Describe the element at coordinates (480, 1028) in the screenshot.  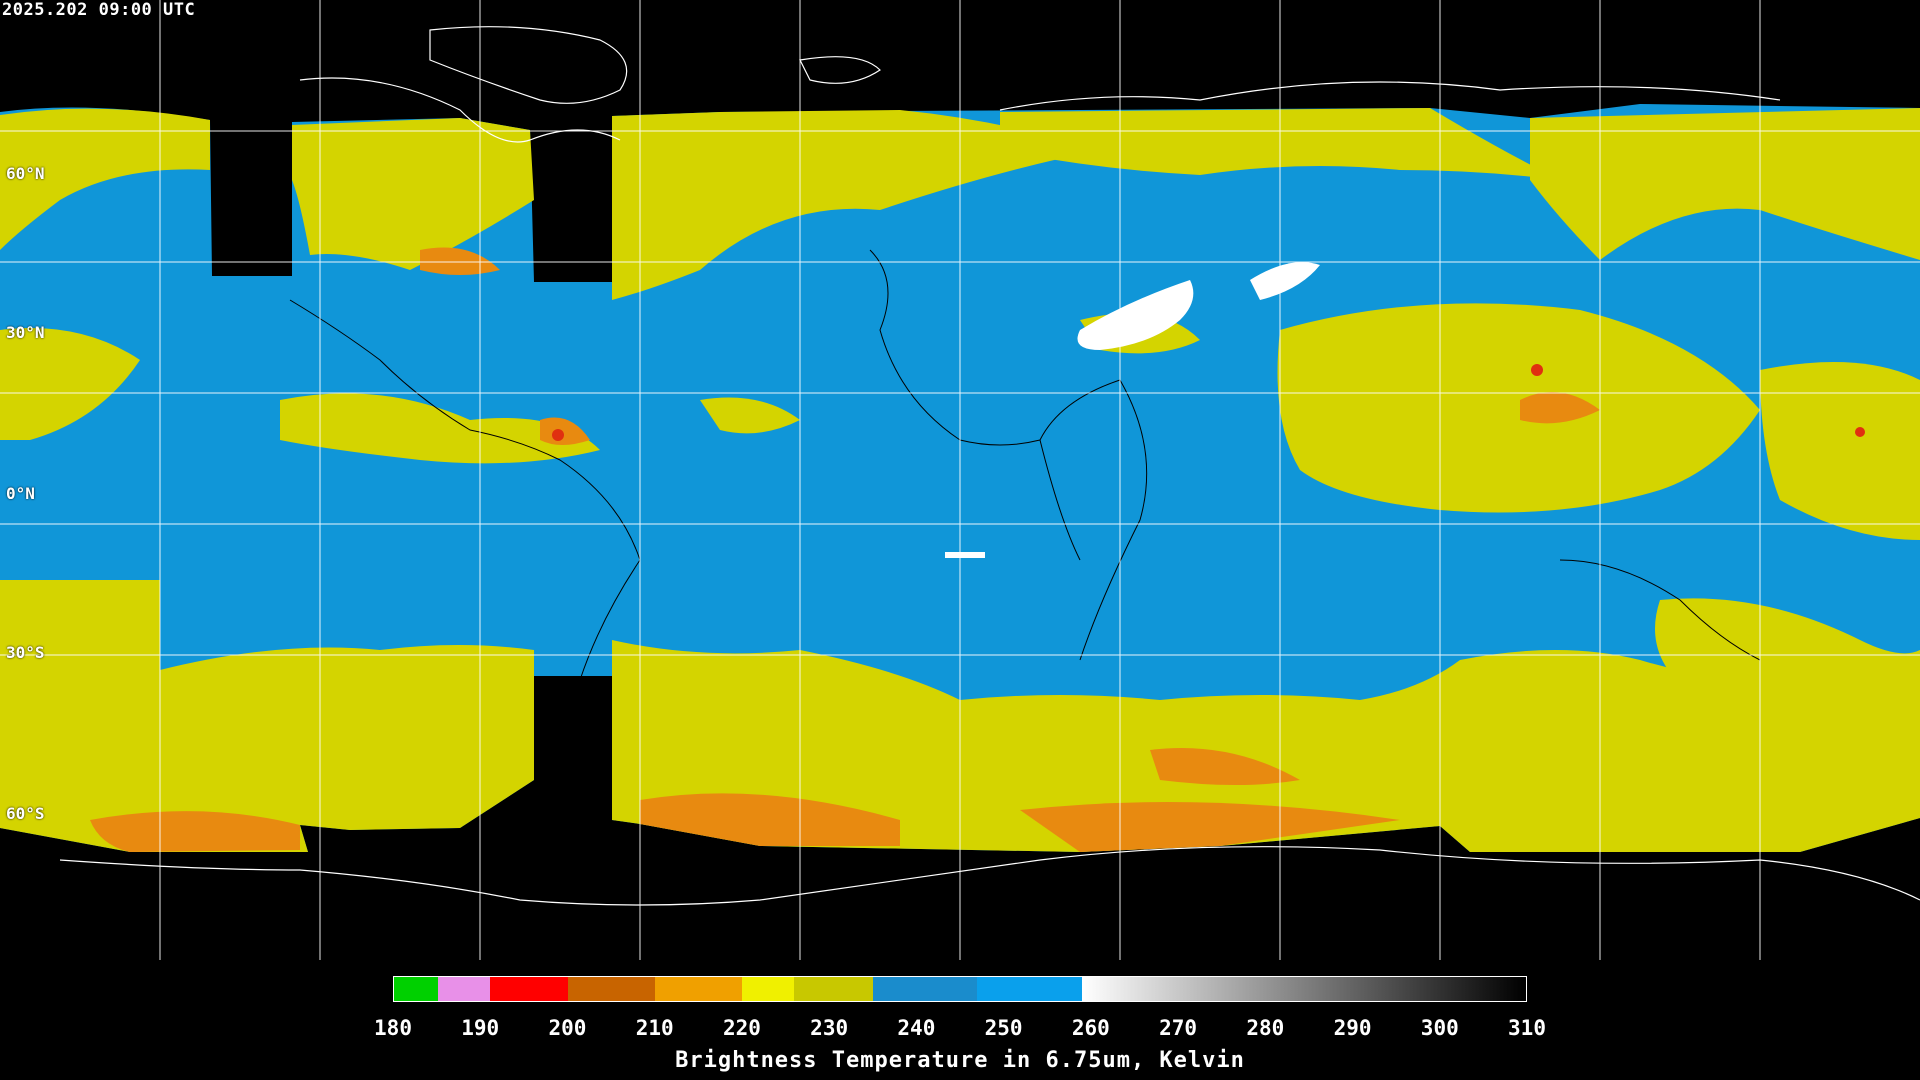
I see `colorbar-tick-label: 190` at that location.